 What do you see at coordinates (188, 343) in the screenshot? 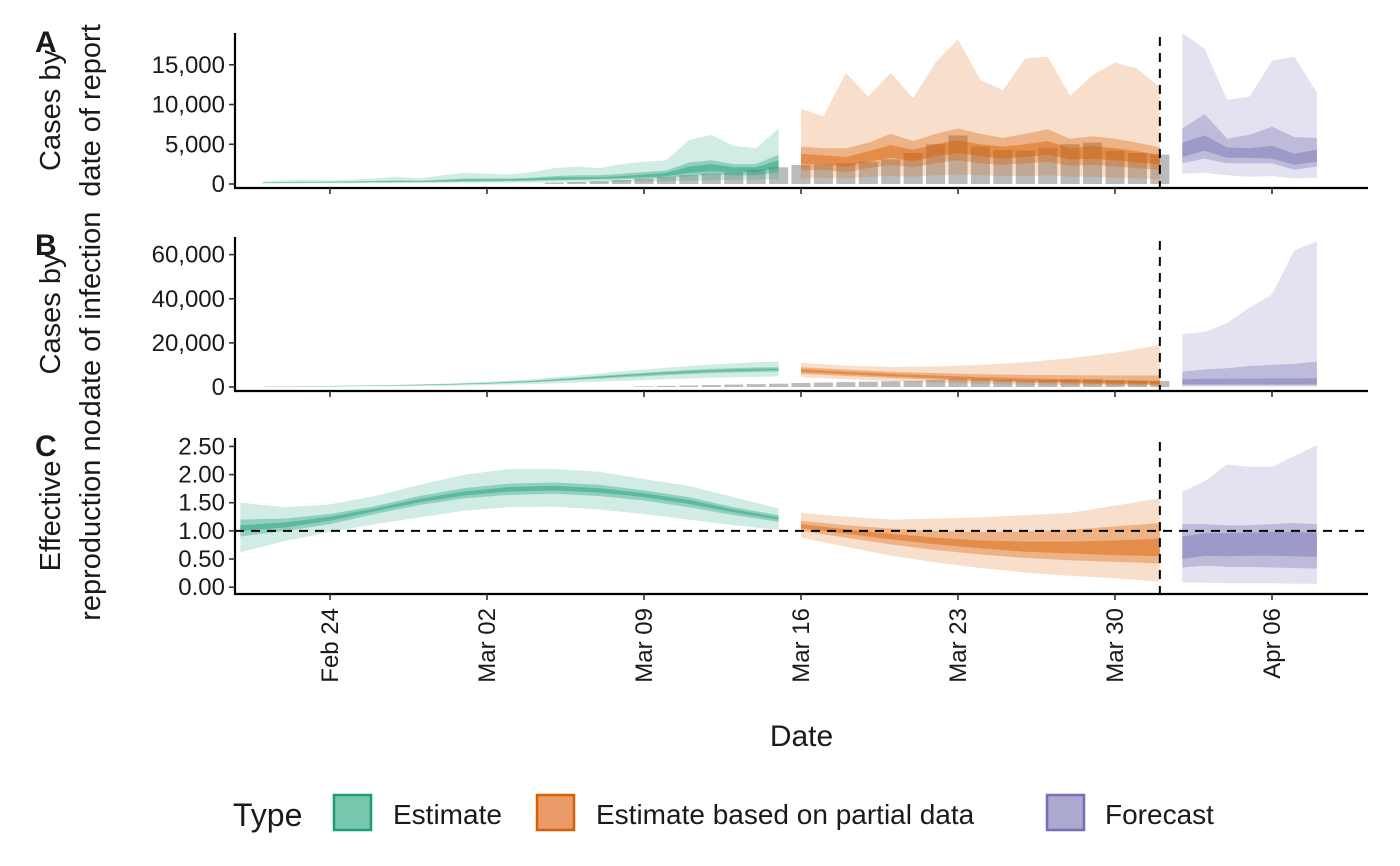
I see `y-tick-label: 20,000` at bounding box center [188, 343].